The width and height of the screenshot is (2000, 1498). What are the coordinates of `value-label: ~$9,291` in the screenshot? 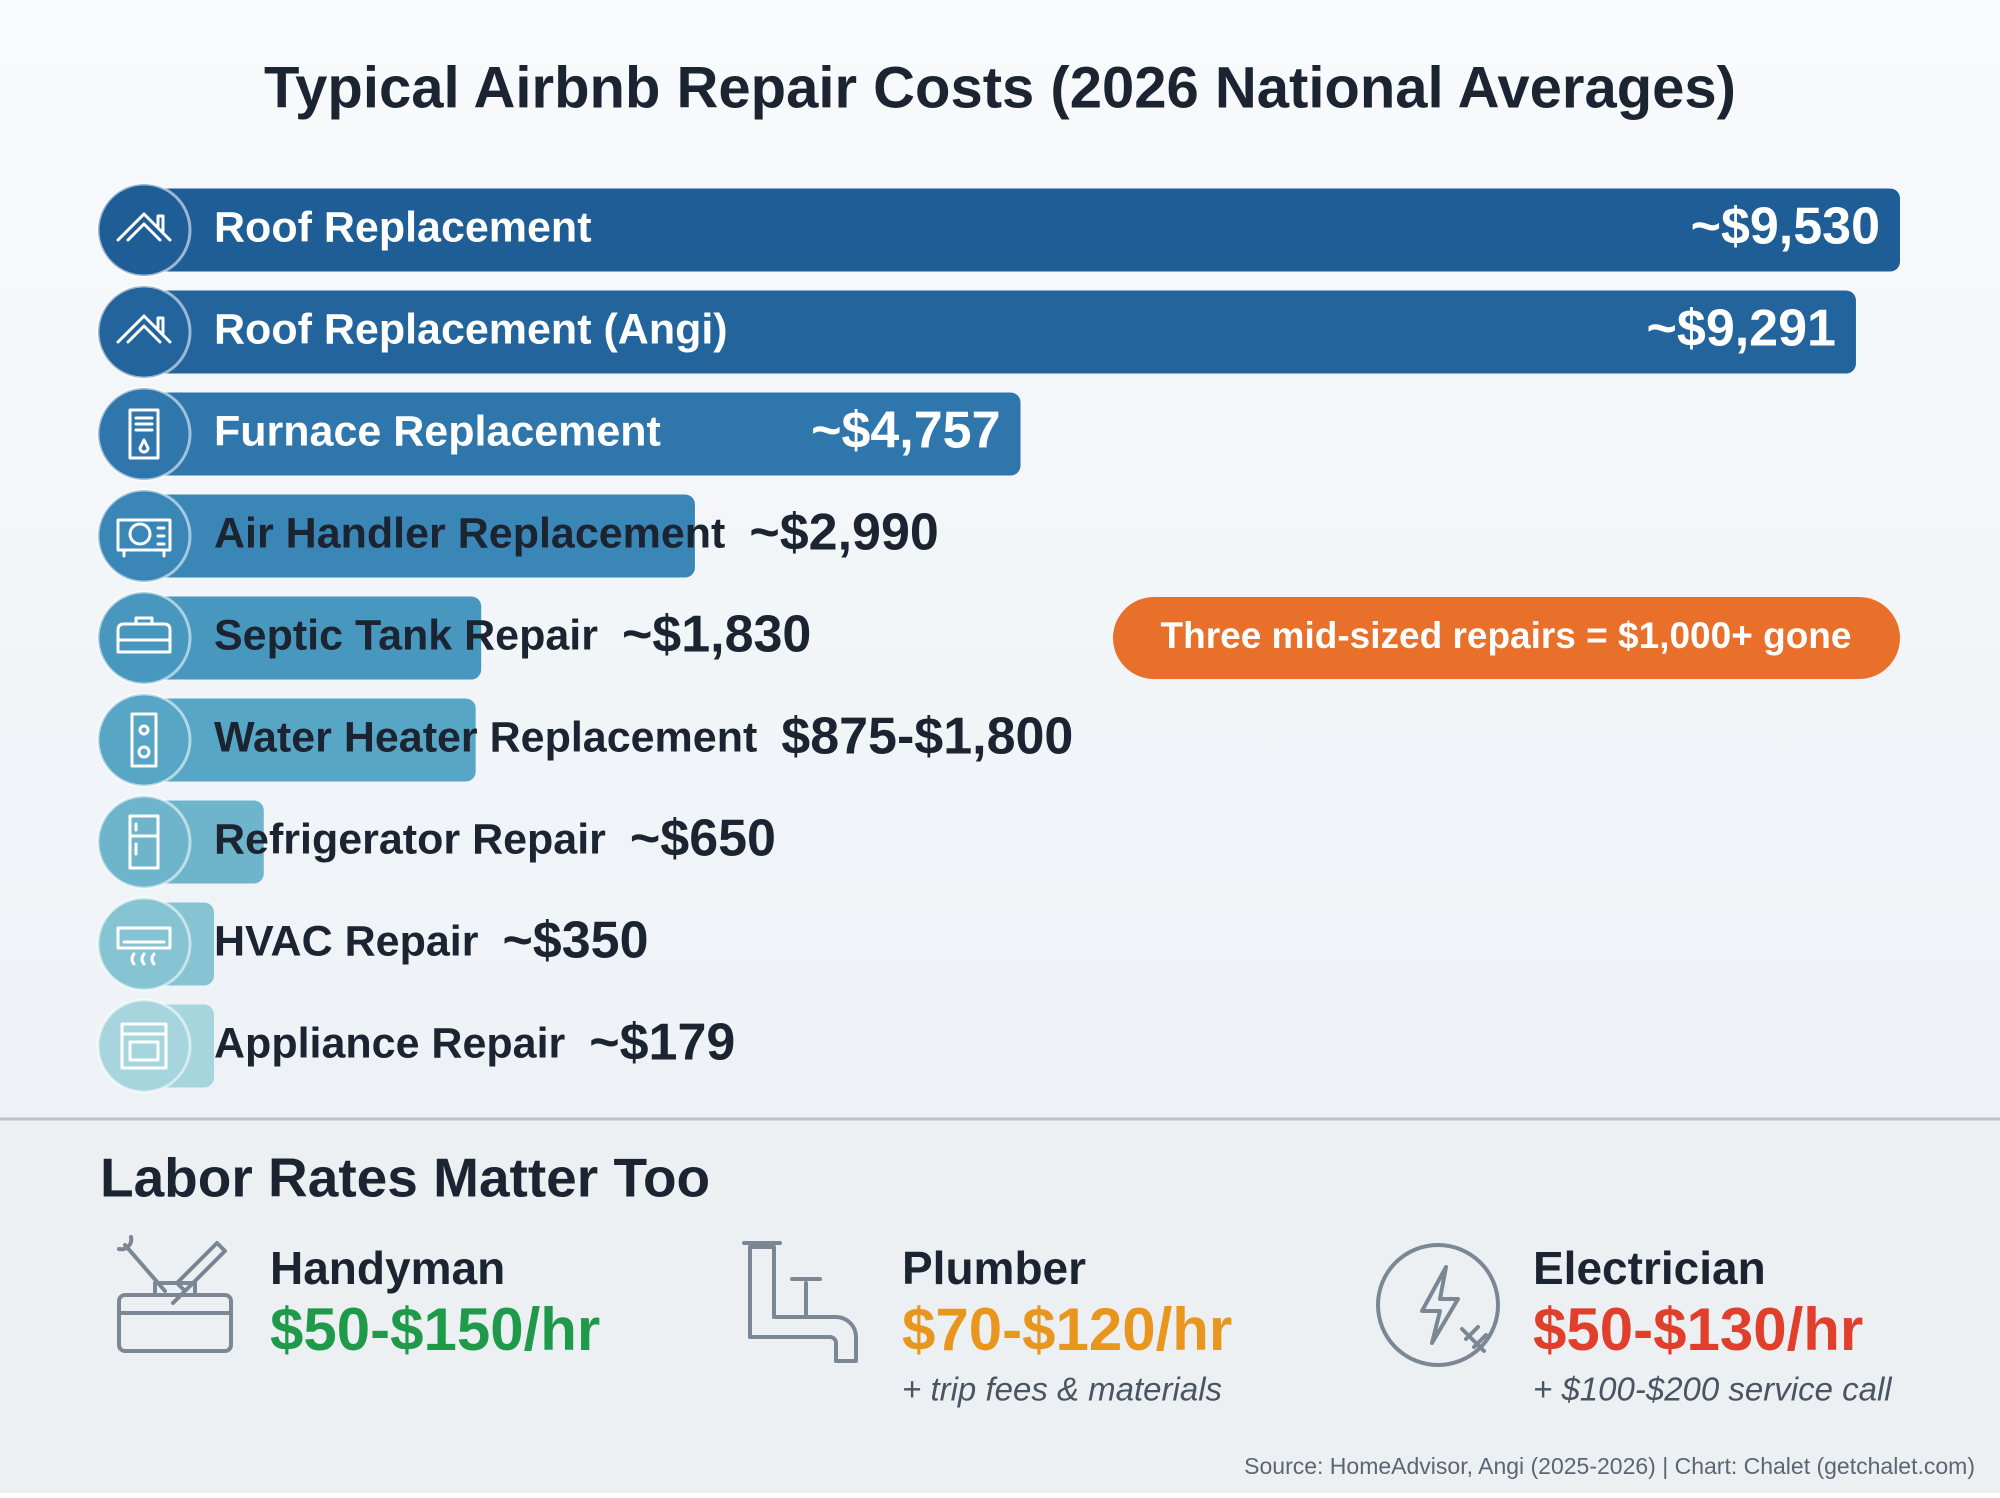 It's located at (1741, 329).